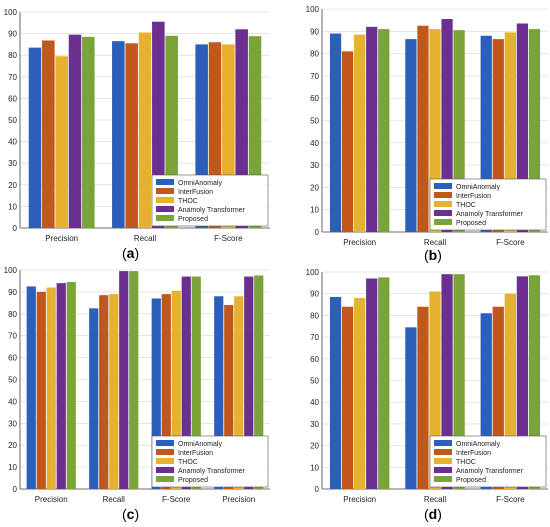  I want to click on bar-proposed-recall, so click(459, 381).